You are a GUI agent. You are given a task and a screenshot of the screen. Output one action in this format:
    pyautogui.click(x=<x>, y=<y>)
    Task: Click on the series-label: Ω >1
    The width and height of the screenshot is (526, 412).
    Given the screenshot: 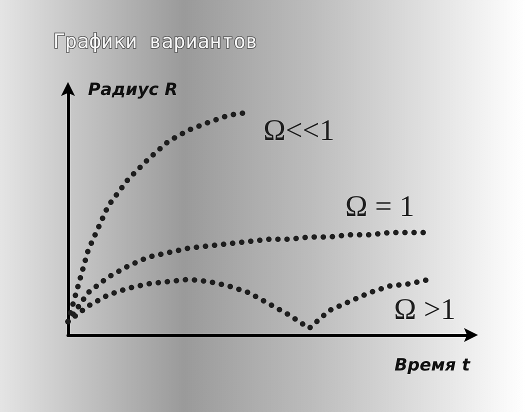 What is the action you would take?
    pyautogui.click(x=425, y=309)
    